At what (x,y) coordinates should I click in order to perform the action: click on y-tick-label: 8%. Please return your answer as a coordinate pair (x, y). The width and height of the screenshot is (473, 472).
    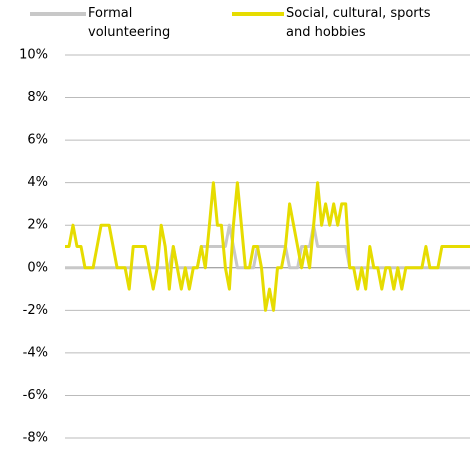
    Looking at the image, I should click on (37, 97).